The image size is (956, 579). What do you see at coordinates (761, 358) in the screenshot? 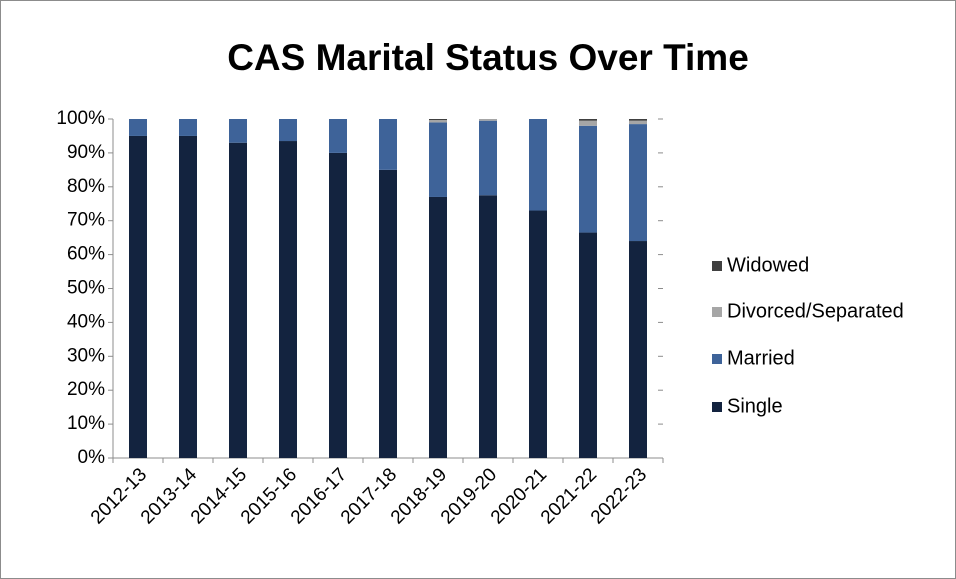
I see `legend-label: Married` at bounding box center [761, 358].